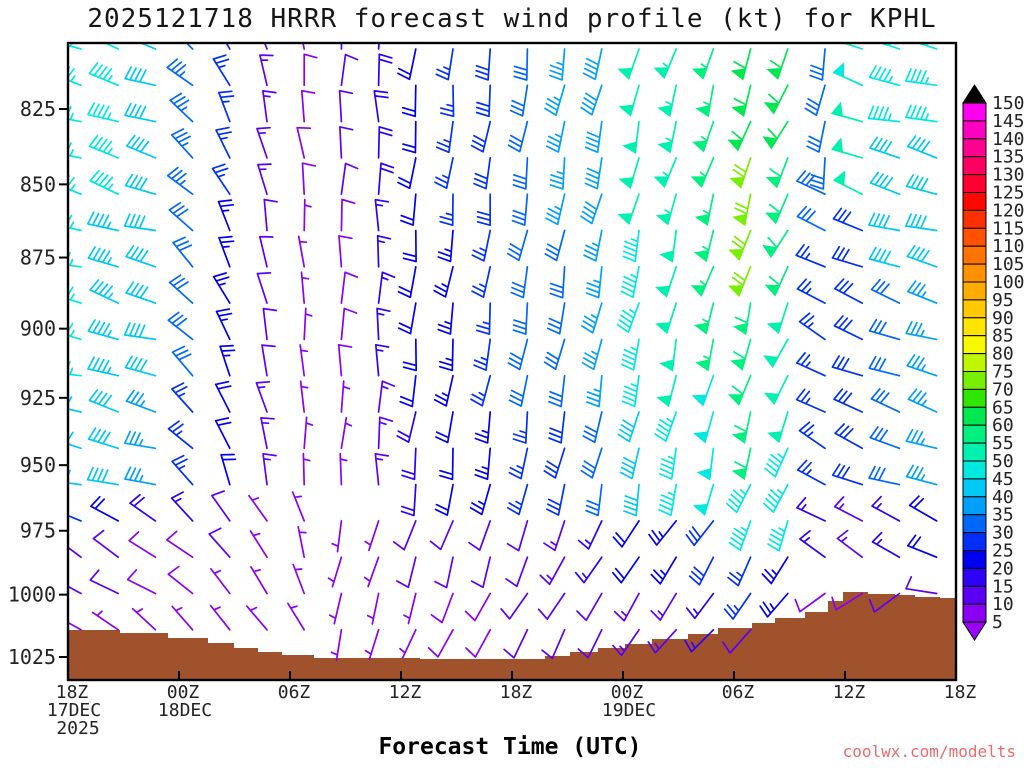 Image resolution: width=1024 pixels, height=768 pixels. I want to click on svg-text: 90, so click(1003, 318).